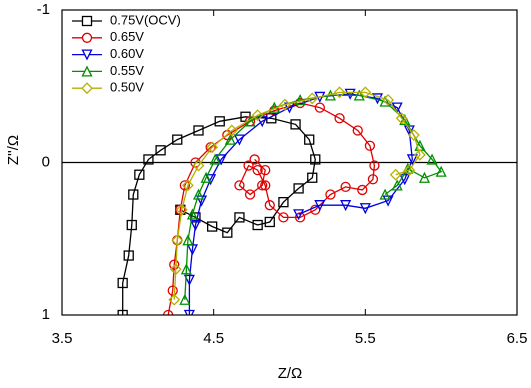 The height and width of the screenshot is (388, 531). I want to click on legend: 0.75V(OCV) 0.65V 0.60V 0.55V 0.50V, so click(134, 55).